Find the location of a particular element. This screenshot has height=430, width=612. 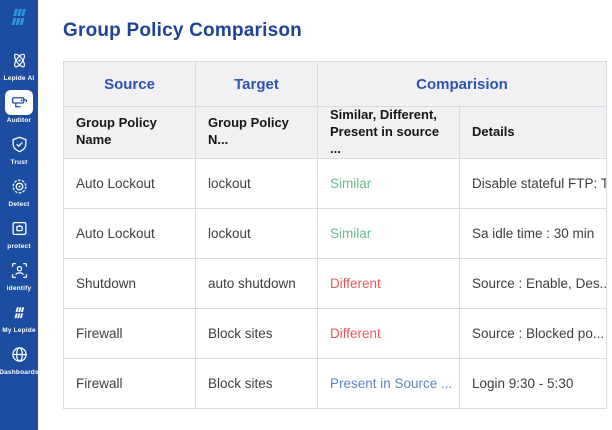

column-group-target: Target is located at coordinates (256, 84).